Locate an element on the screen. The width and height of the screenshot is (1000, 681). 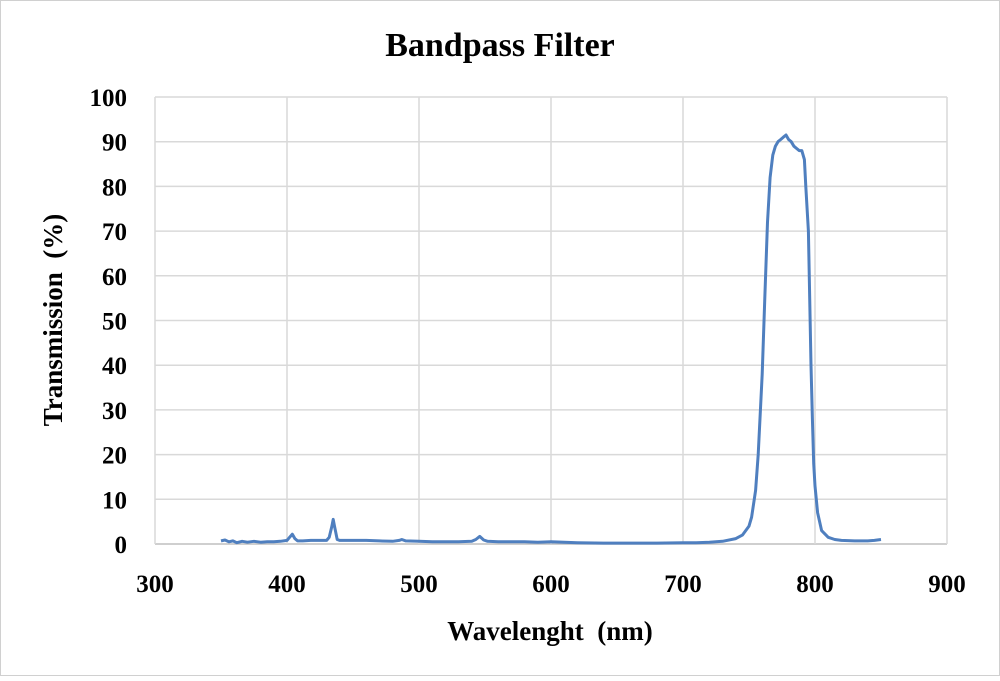
x-tick-label: 700 is located at coordinates (683, 584).